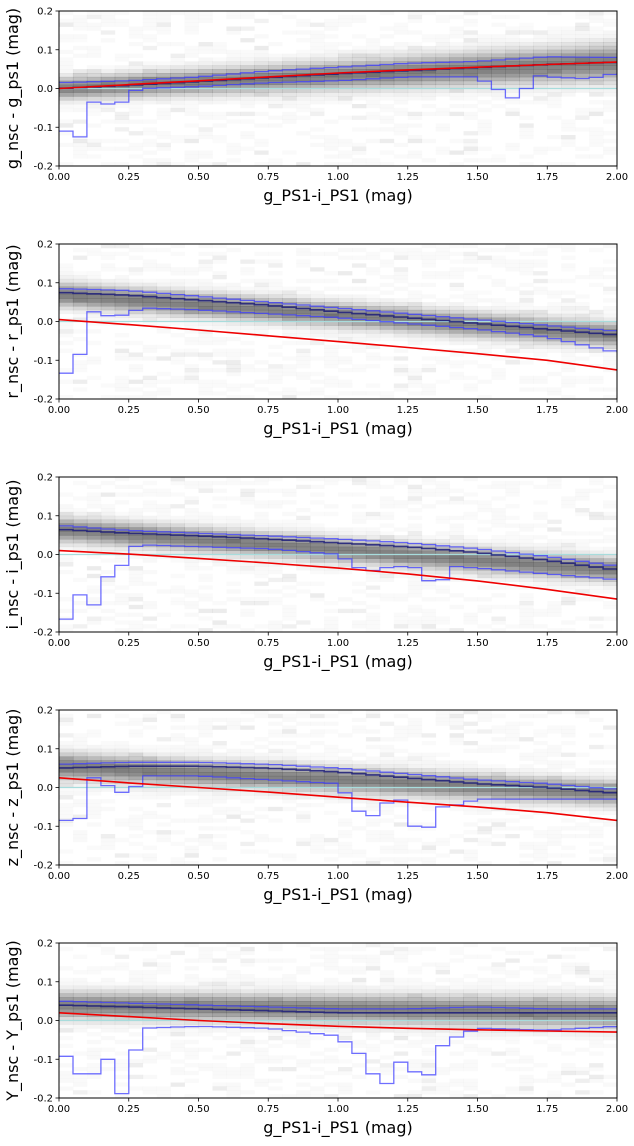 The width and height of the screenshot is (634, 1146). I want to click on x-tick-label: 0.50, so click(198, 410).